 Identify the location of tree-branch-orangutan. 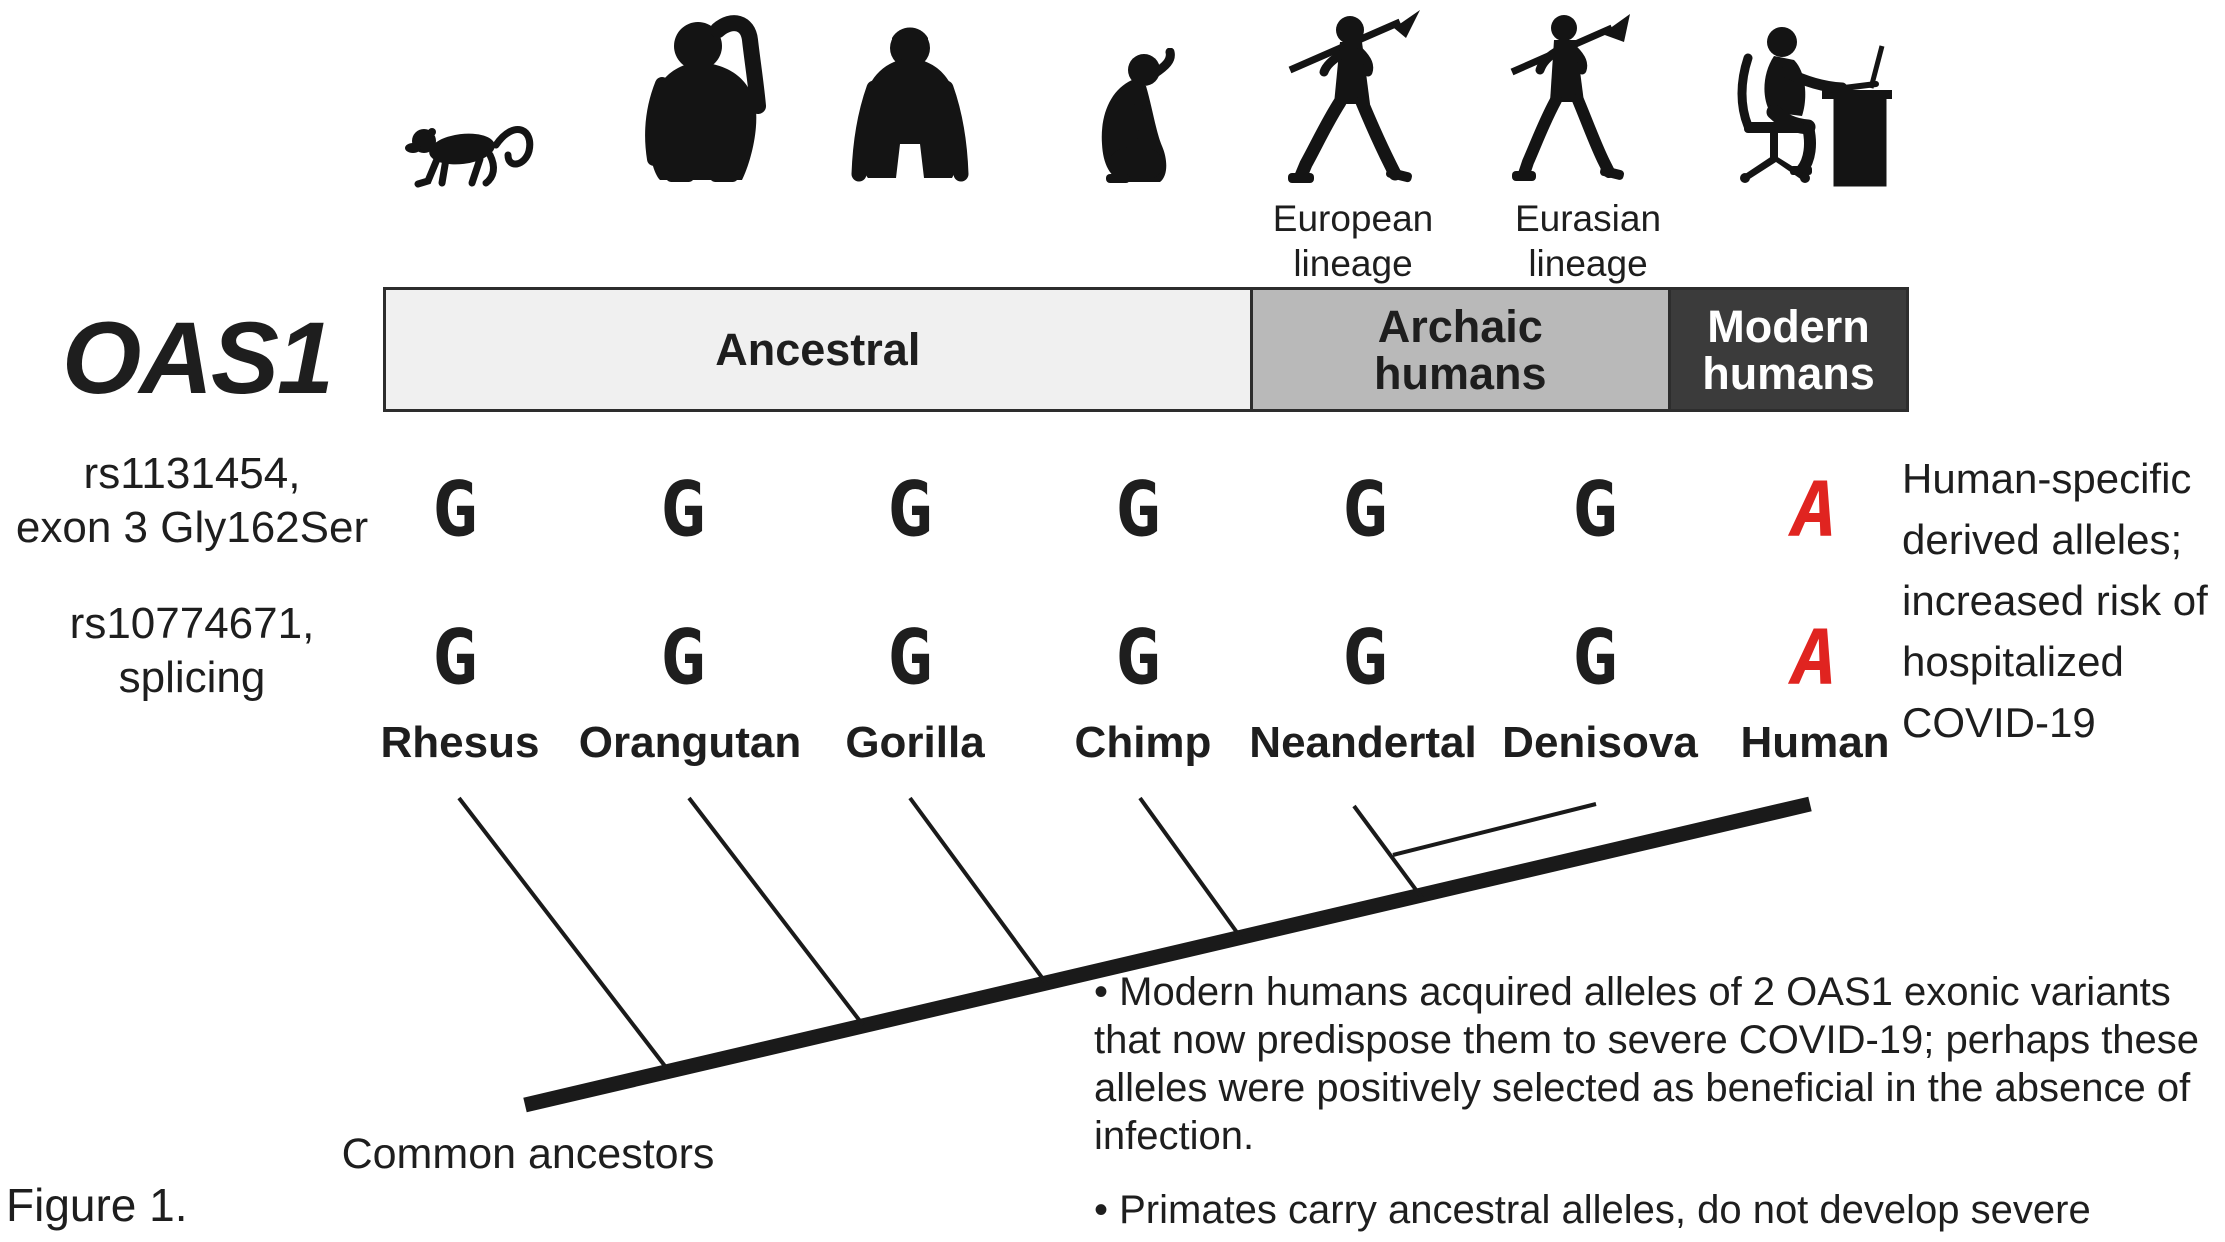
(776, 911).